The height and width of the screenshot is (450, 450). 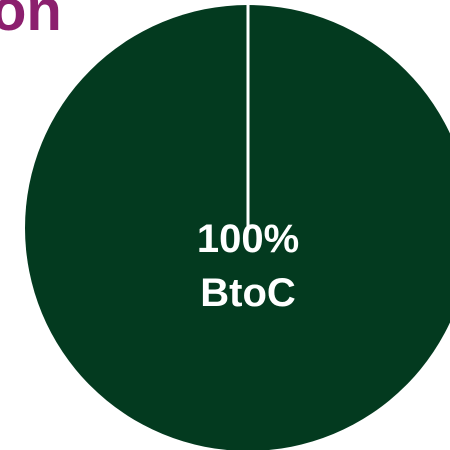 What do you see at coordinates (248, 239) in the screenshot?
I see `data-label: 100%` at bounding box center [248, 239].